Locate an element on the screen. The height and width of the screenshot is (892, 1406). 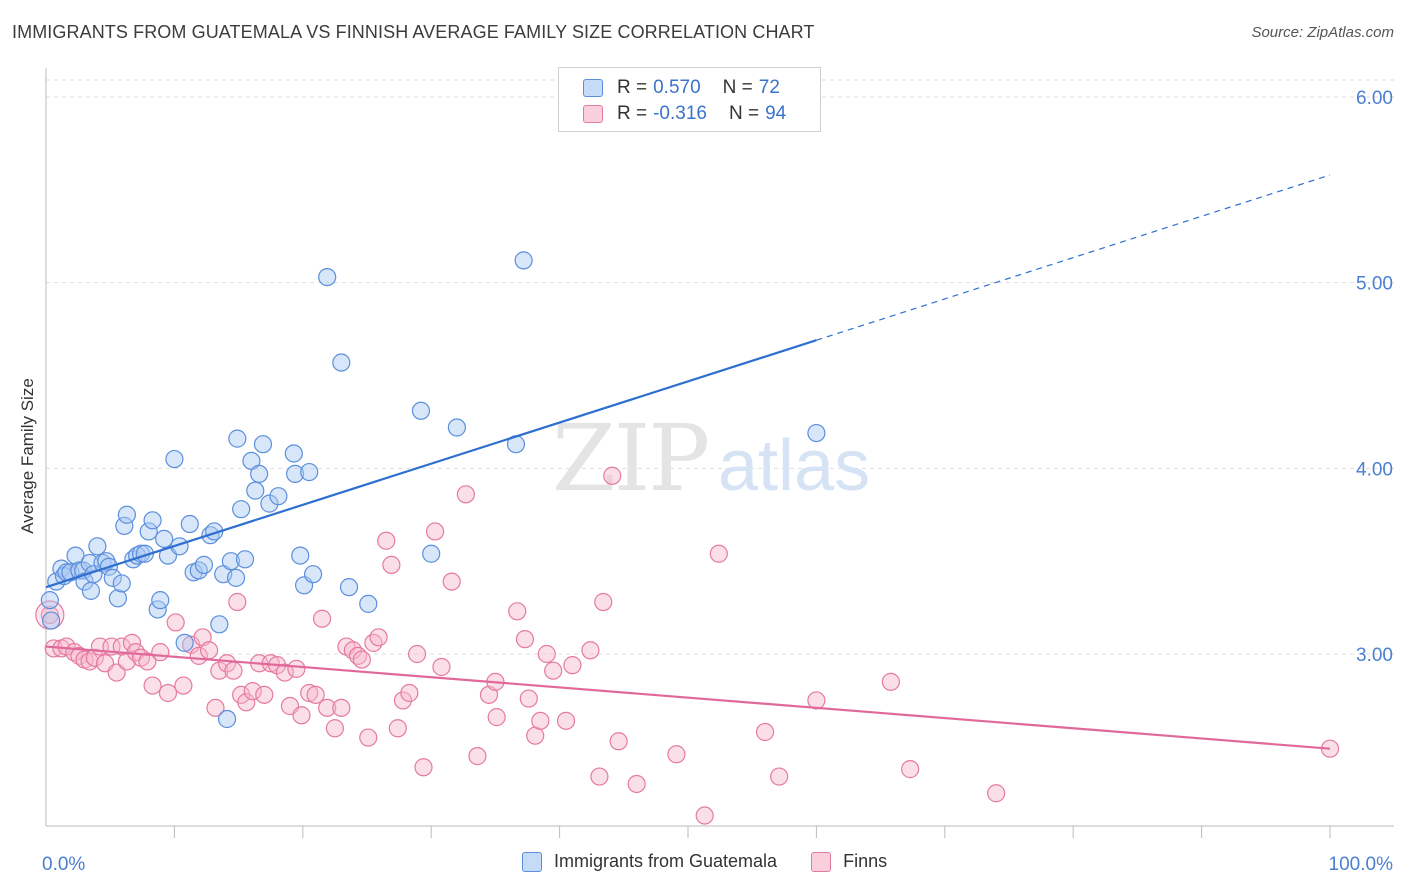
guatemala-trend-extension is located at coordinates (1073, 257).